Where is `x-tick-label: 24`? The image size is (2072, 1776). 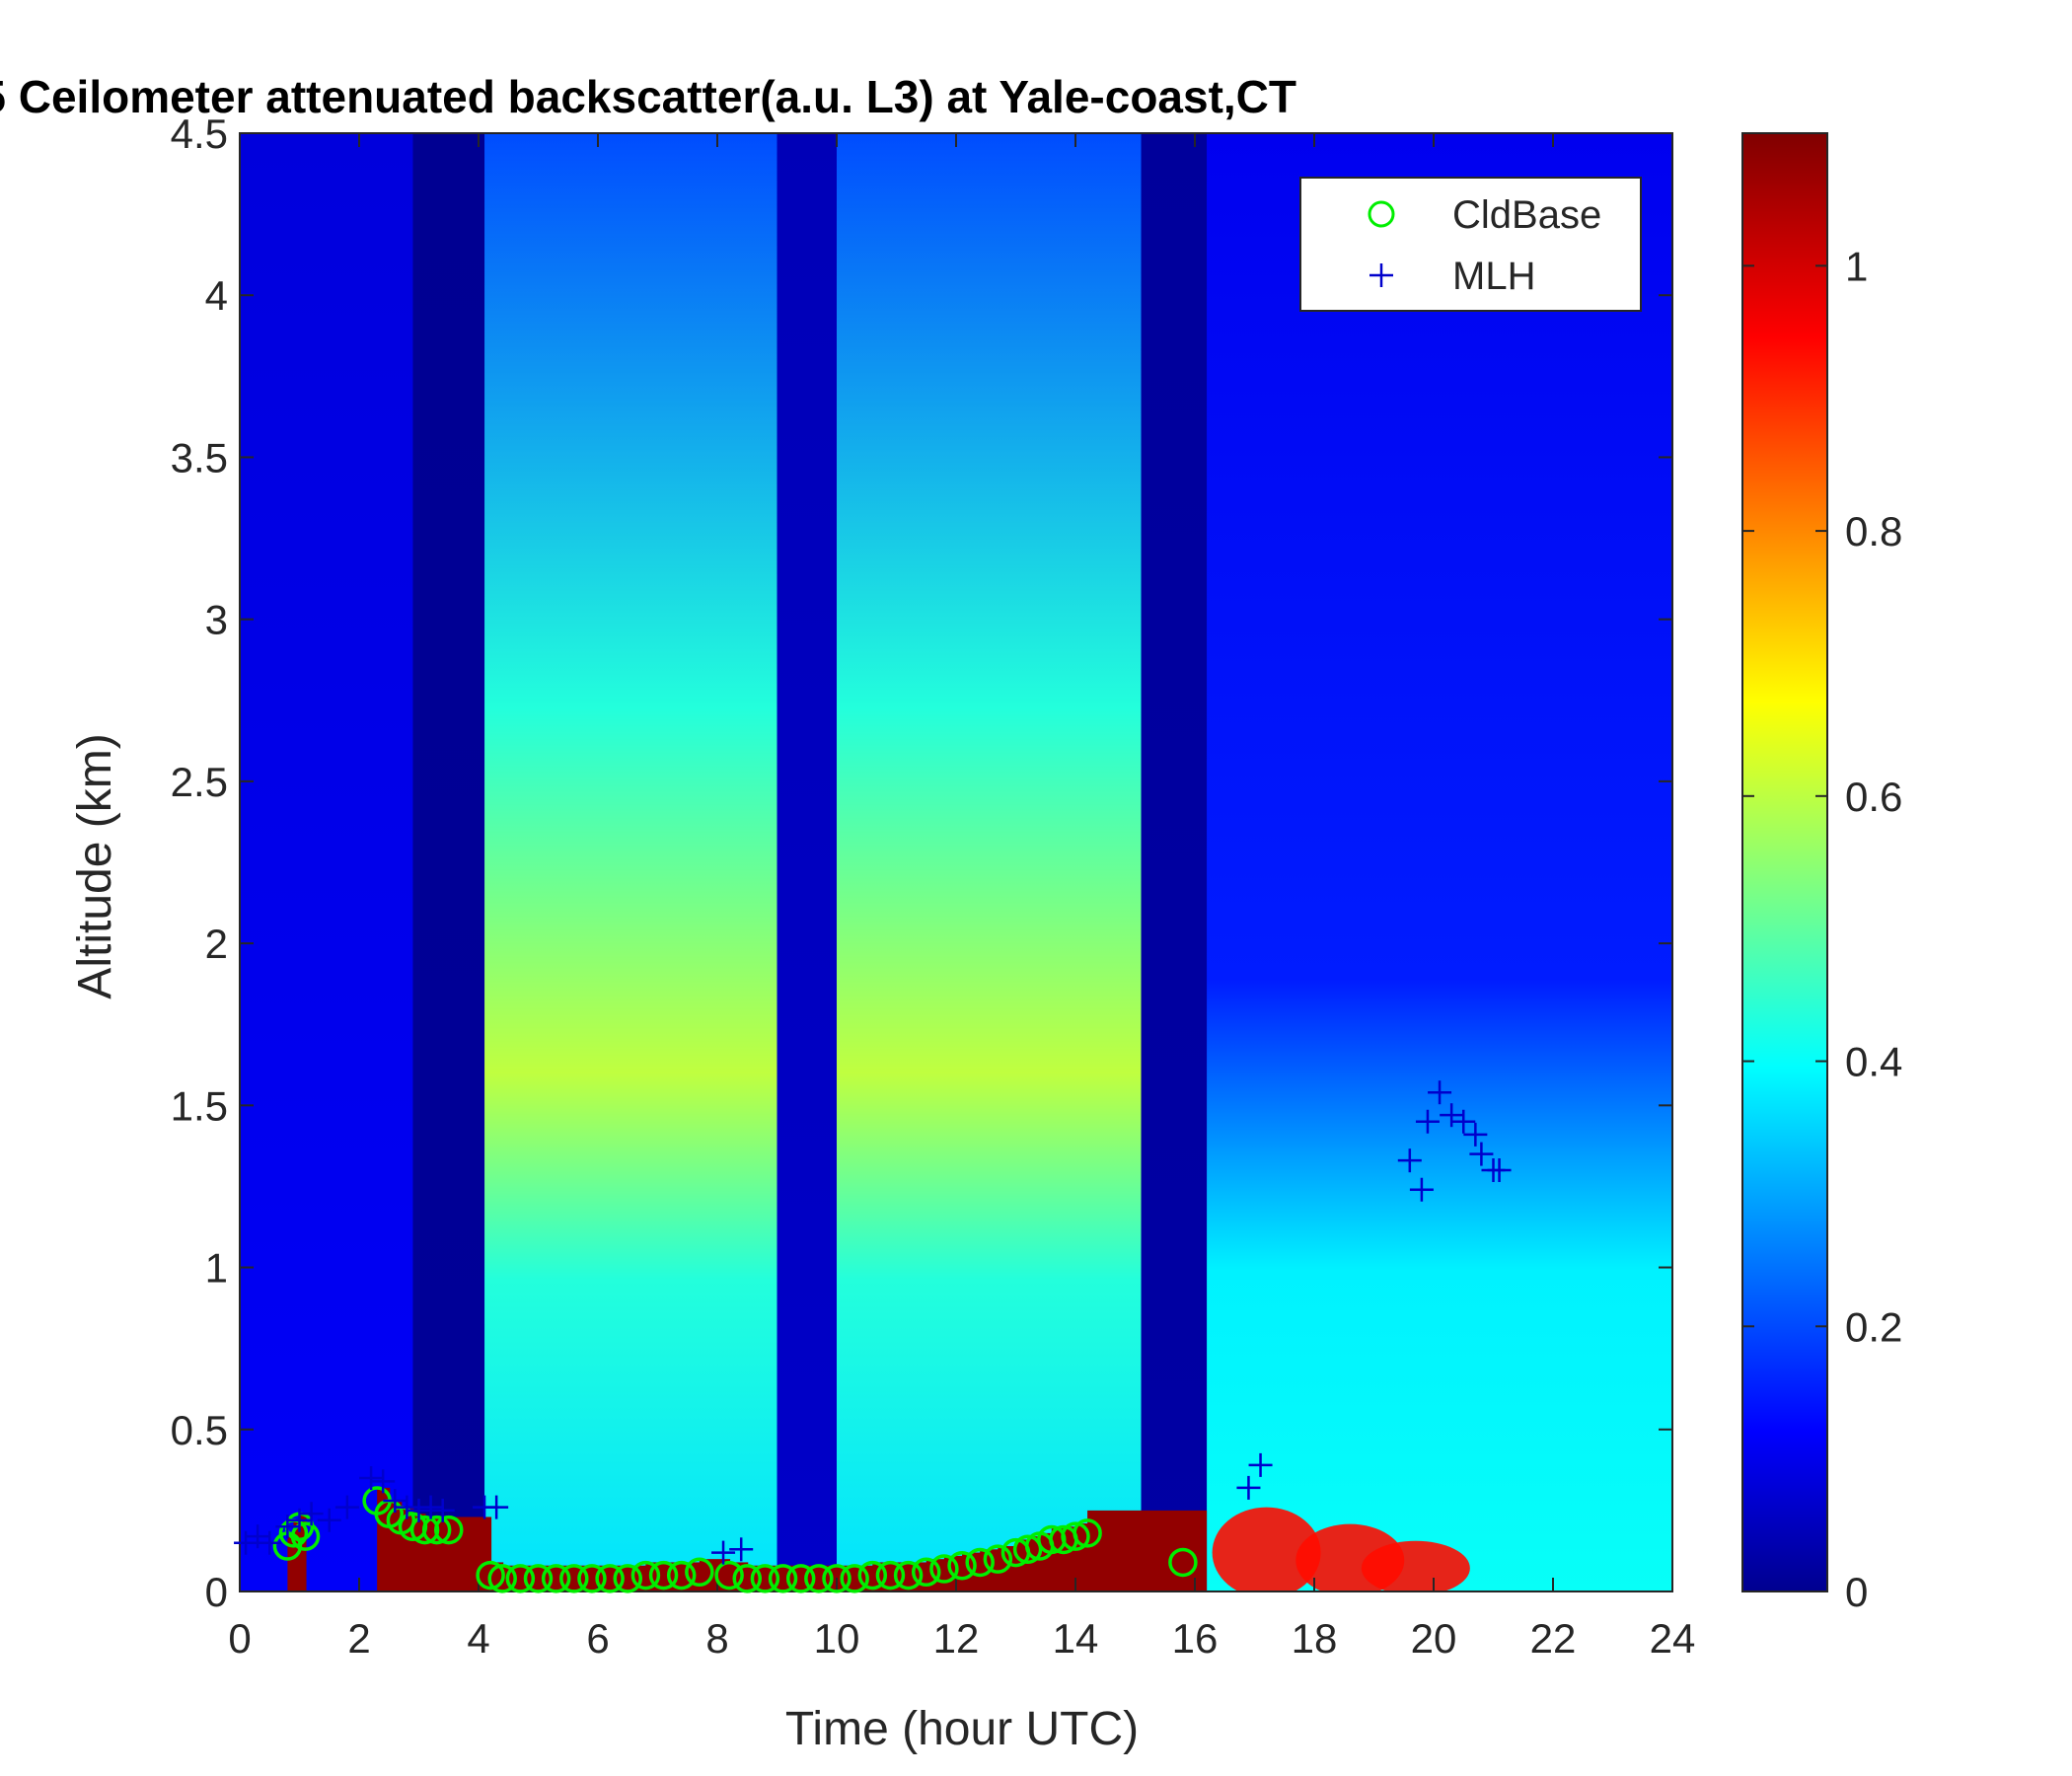 x-tick-label: 24 is located at coordinates (1673, 1639).